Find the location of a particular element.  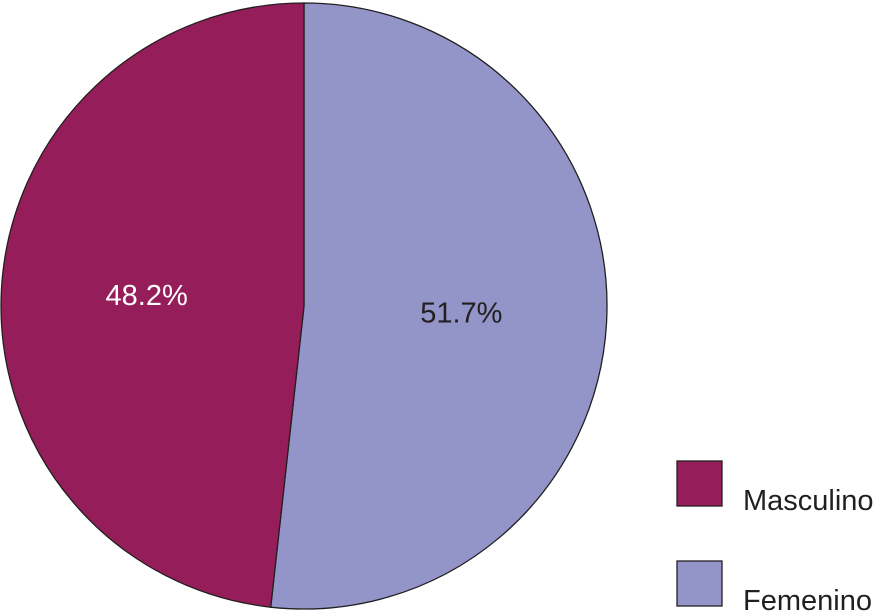

legend-label-femenino: Femenino is located at coordinates (807, 598).